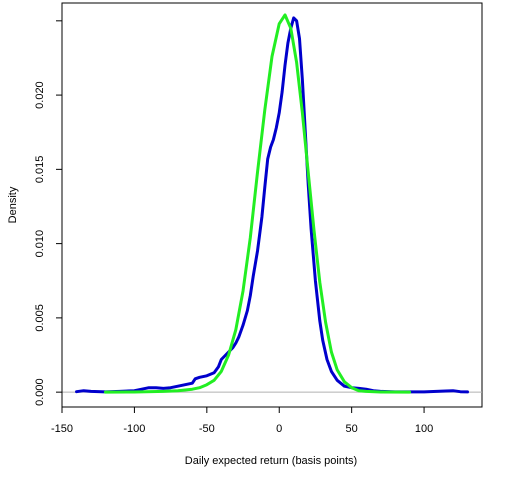 The height and width of the screenshot is (480, 512). What do you see at coordinates (40, 170) in the screenshot?
I see `y-tick-label: 0.015` at bounding box center [40, 170].